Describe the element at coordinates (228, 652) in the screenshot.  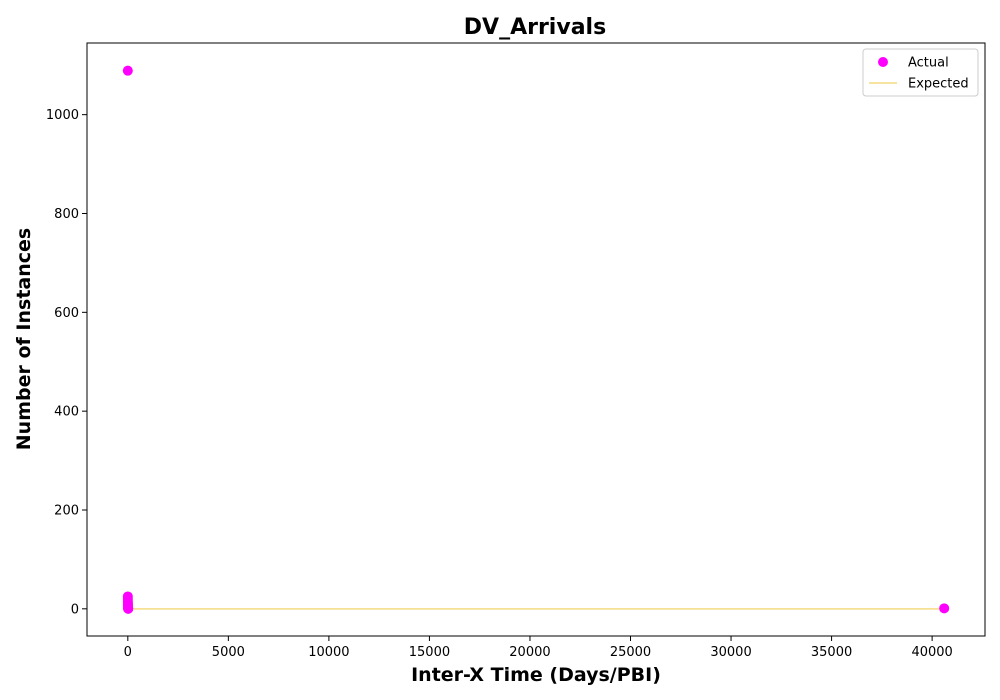
I see `x-tick-label-1: 5000` at that location.